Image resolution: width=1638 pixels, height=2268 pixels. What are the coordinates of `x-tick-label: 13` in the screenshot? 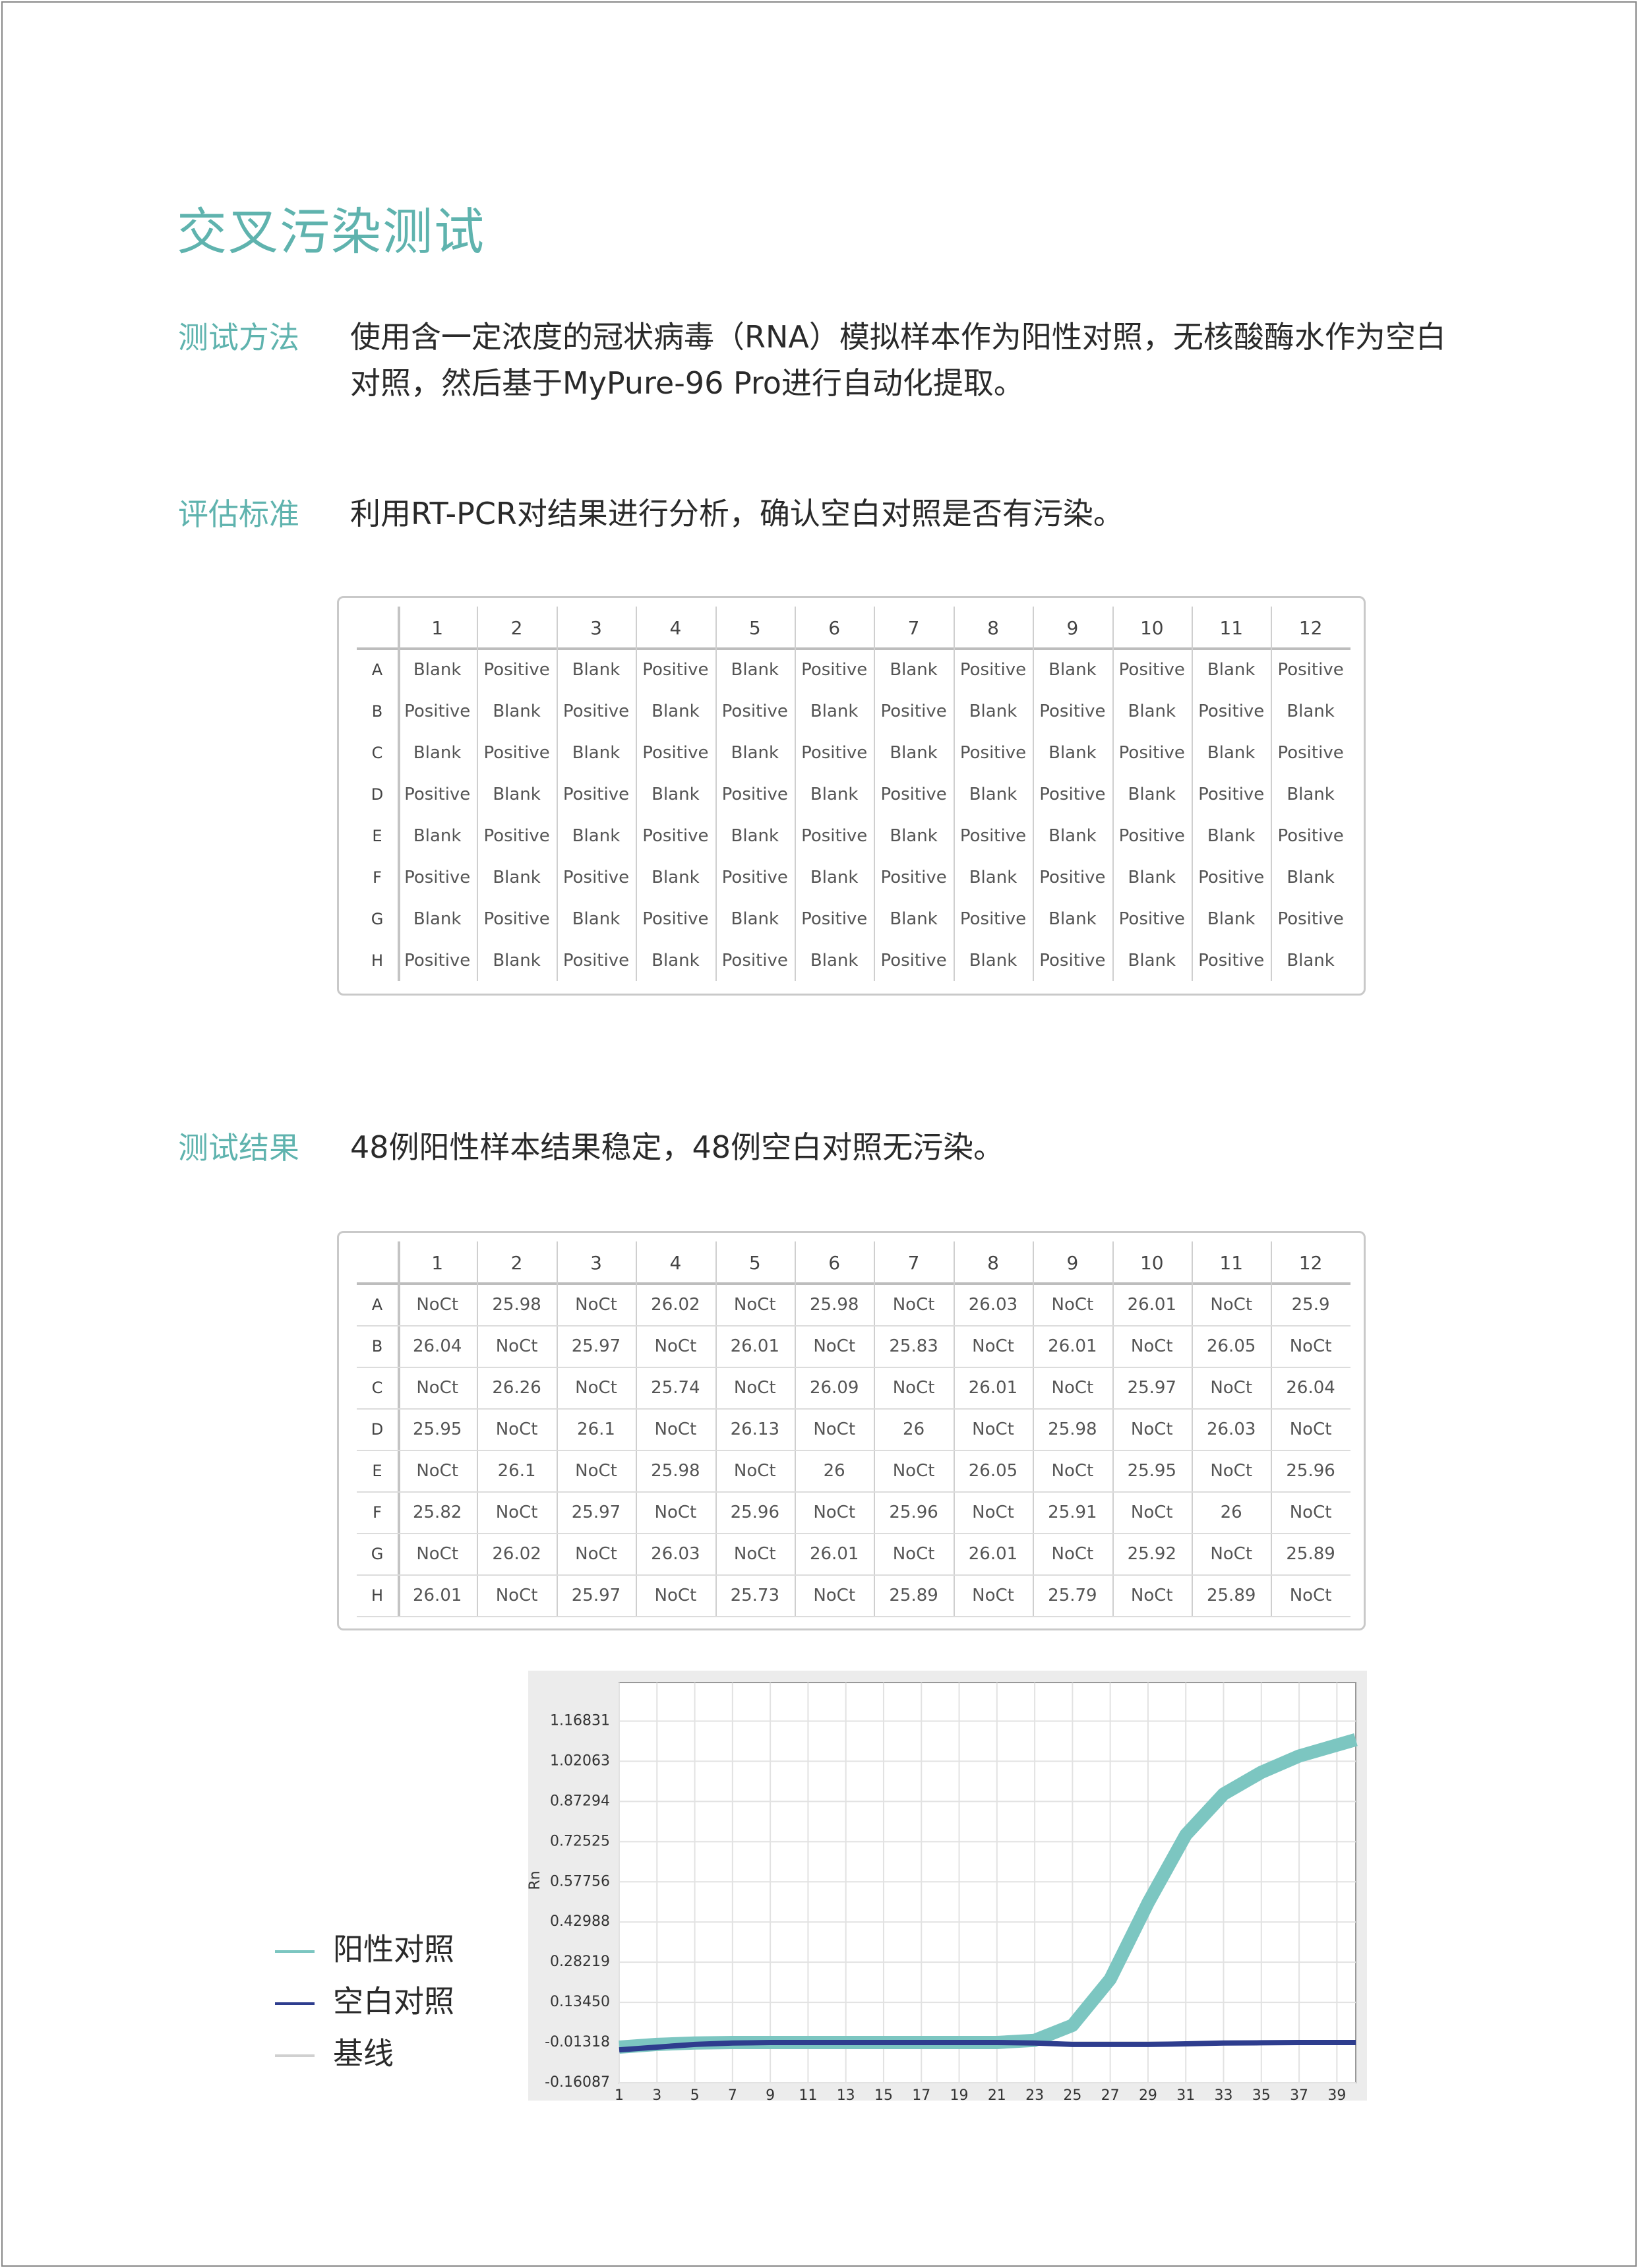 It's located at (846, 2095).